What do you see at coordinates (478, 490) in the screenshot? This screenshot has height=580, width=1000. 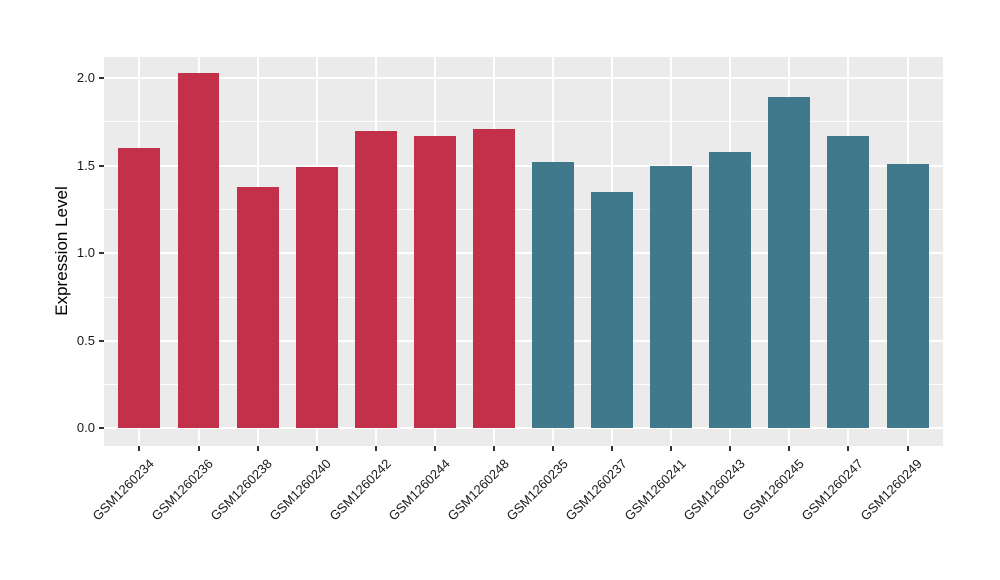 I see `x-tick-label: GSM1260248` at bounding box center [478, 490].